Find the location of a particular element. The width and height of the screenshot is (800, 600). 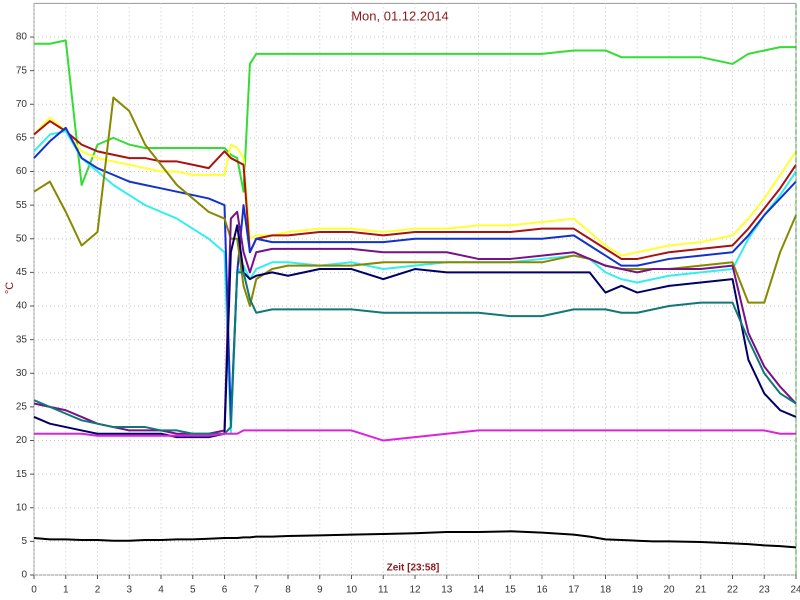

x-tick-label: 24 is located at coordinates (795, 590).